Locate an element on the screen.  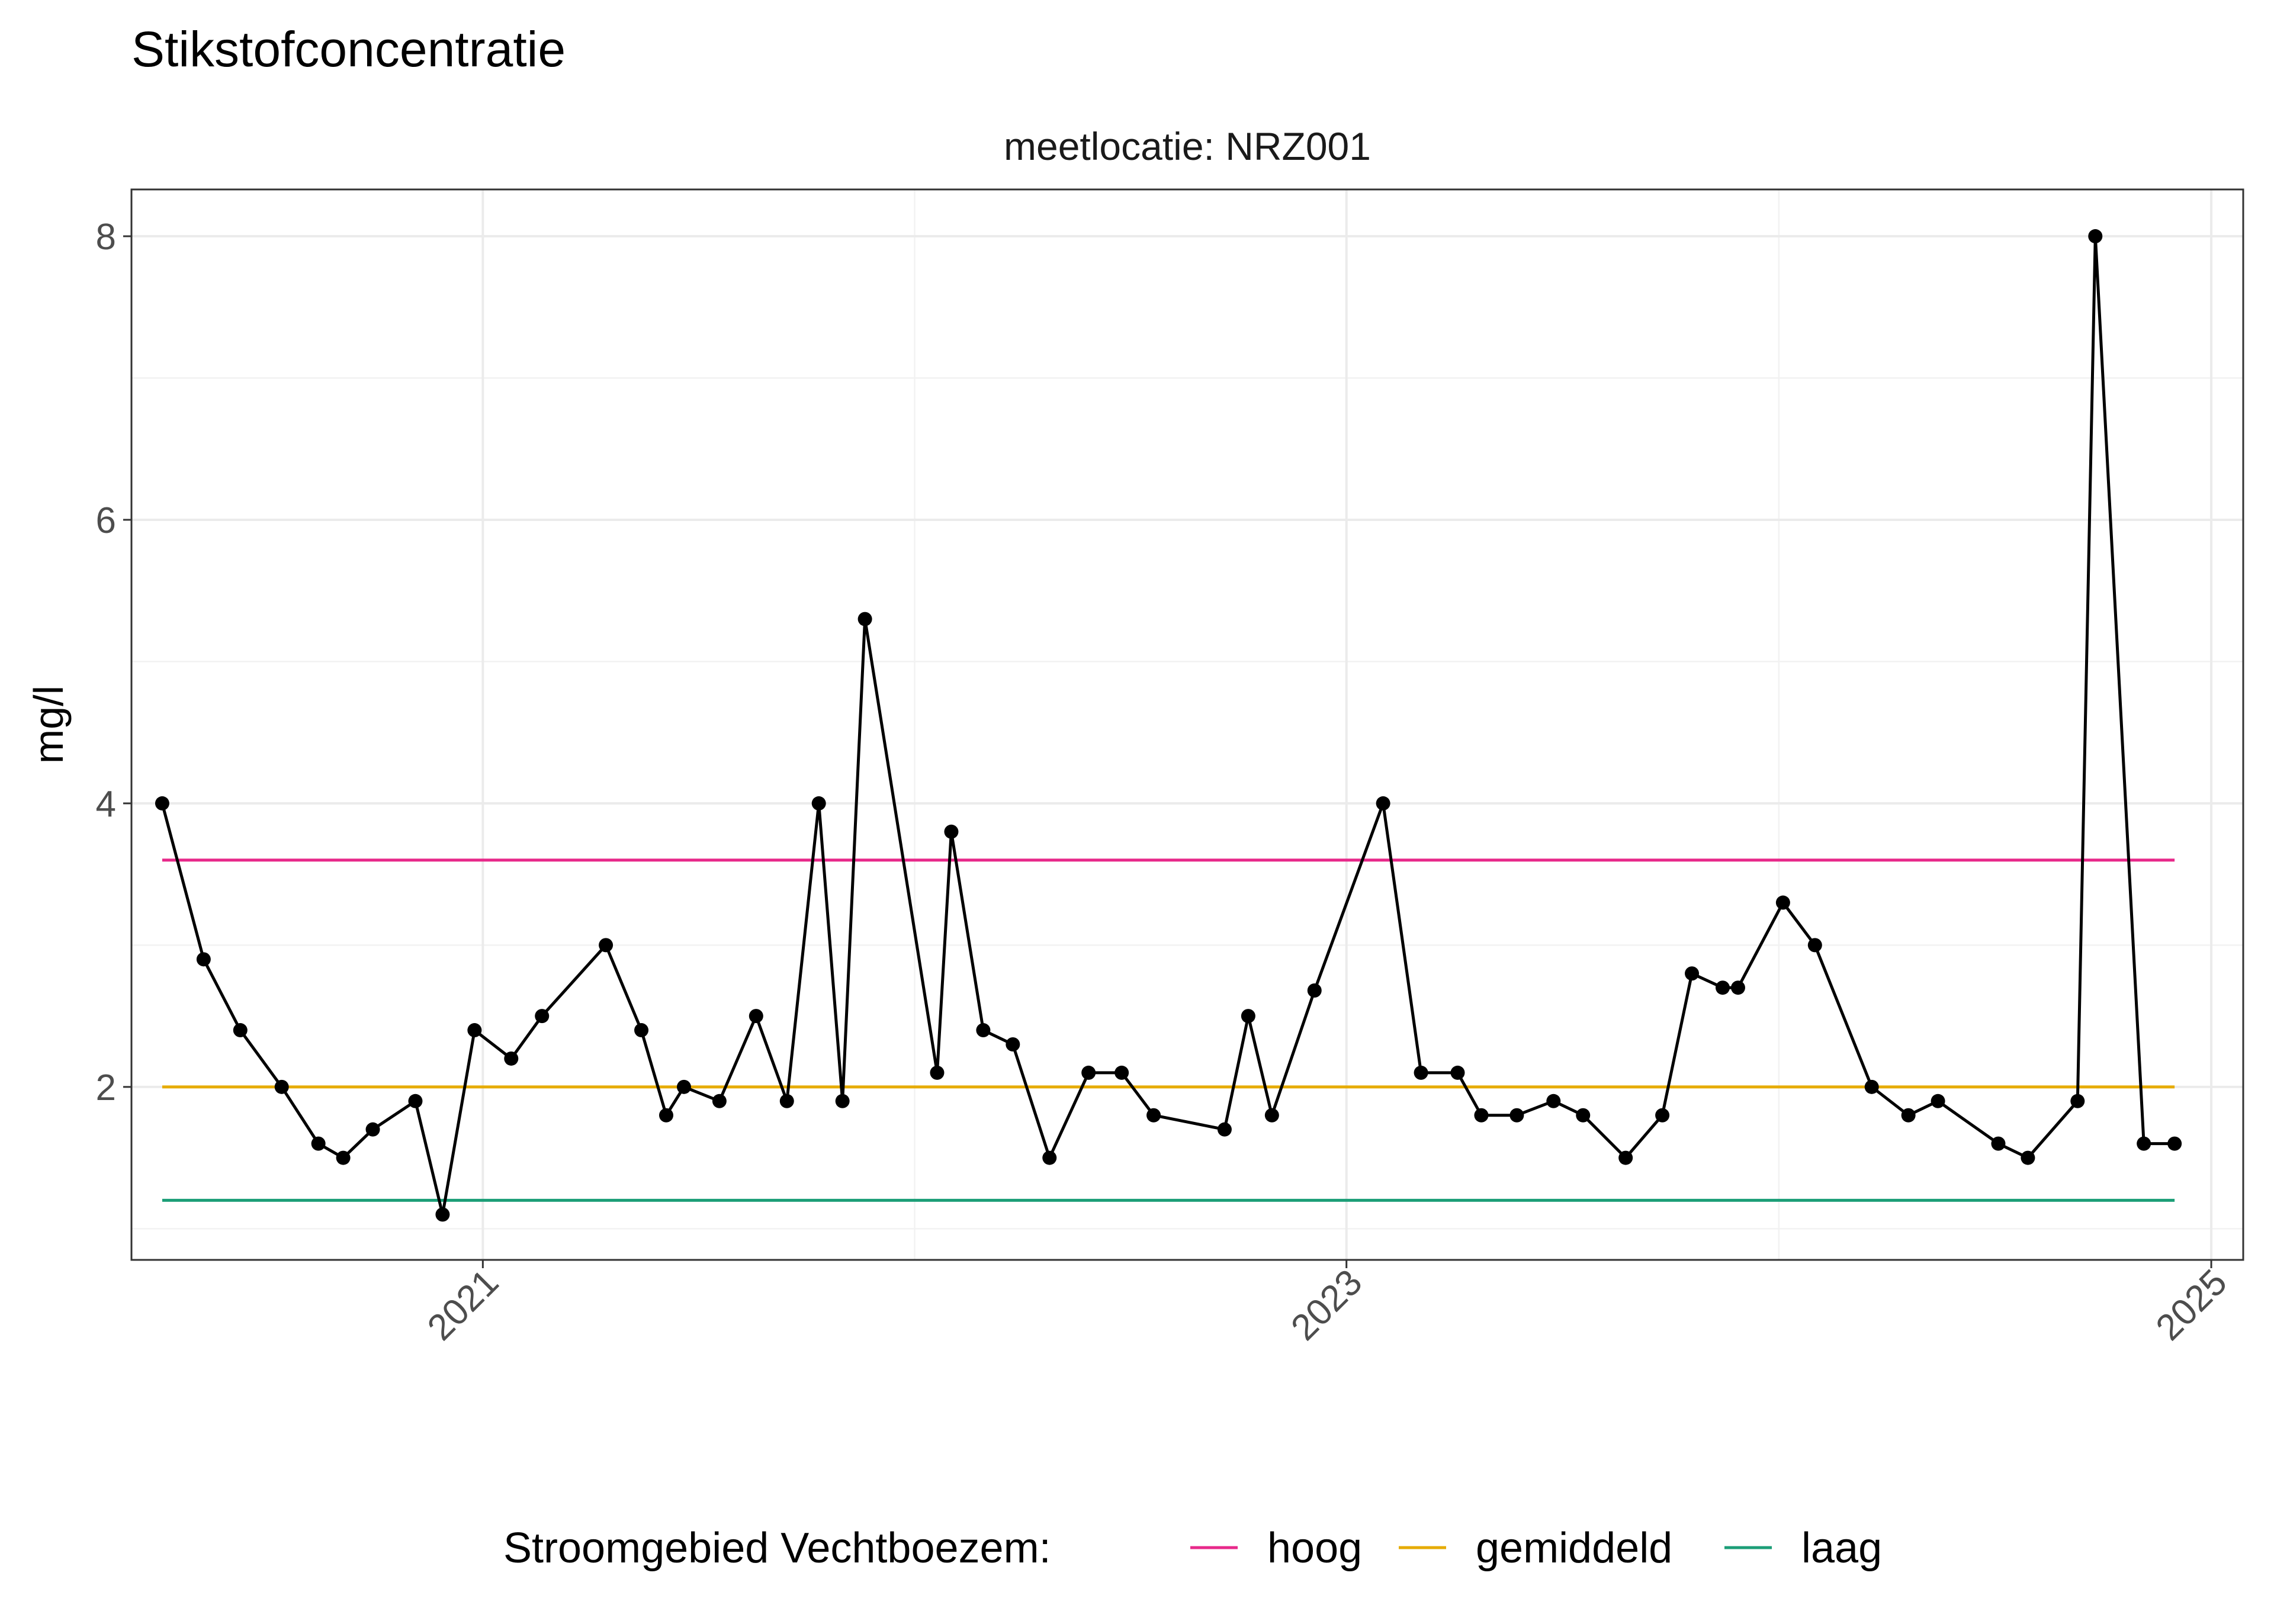
x-axis: 2021 2023 2025 is located at coordinates (1327, 1304).